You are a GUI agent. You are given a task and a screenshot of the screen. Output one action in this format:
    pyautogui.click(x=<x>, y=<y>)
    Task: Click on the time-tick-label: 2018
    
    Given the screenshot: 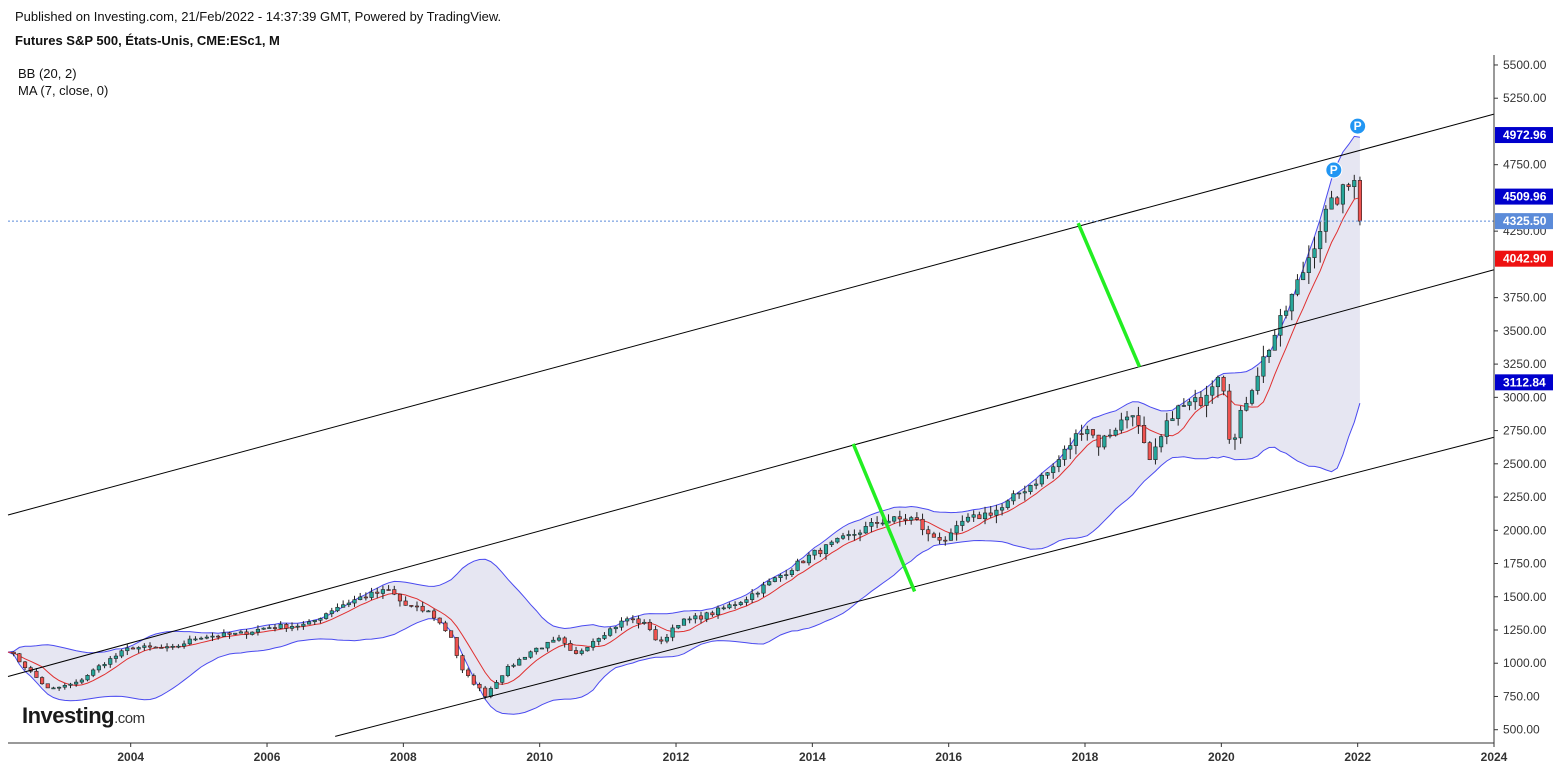 What is the action you would take?
    pyautogui.click(x=1085, y=757)
    